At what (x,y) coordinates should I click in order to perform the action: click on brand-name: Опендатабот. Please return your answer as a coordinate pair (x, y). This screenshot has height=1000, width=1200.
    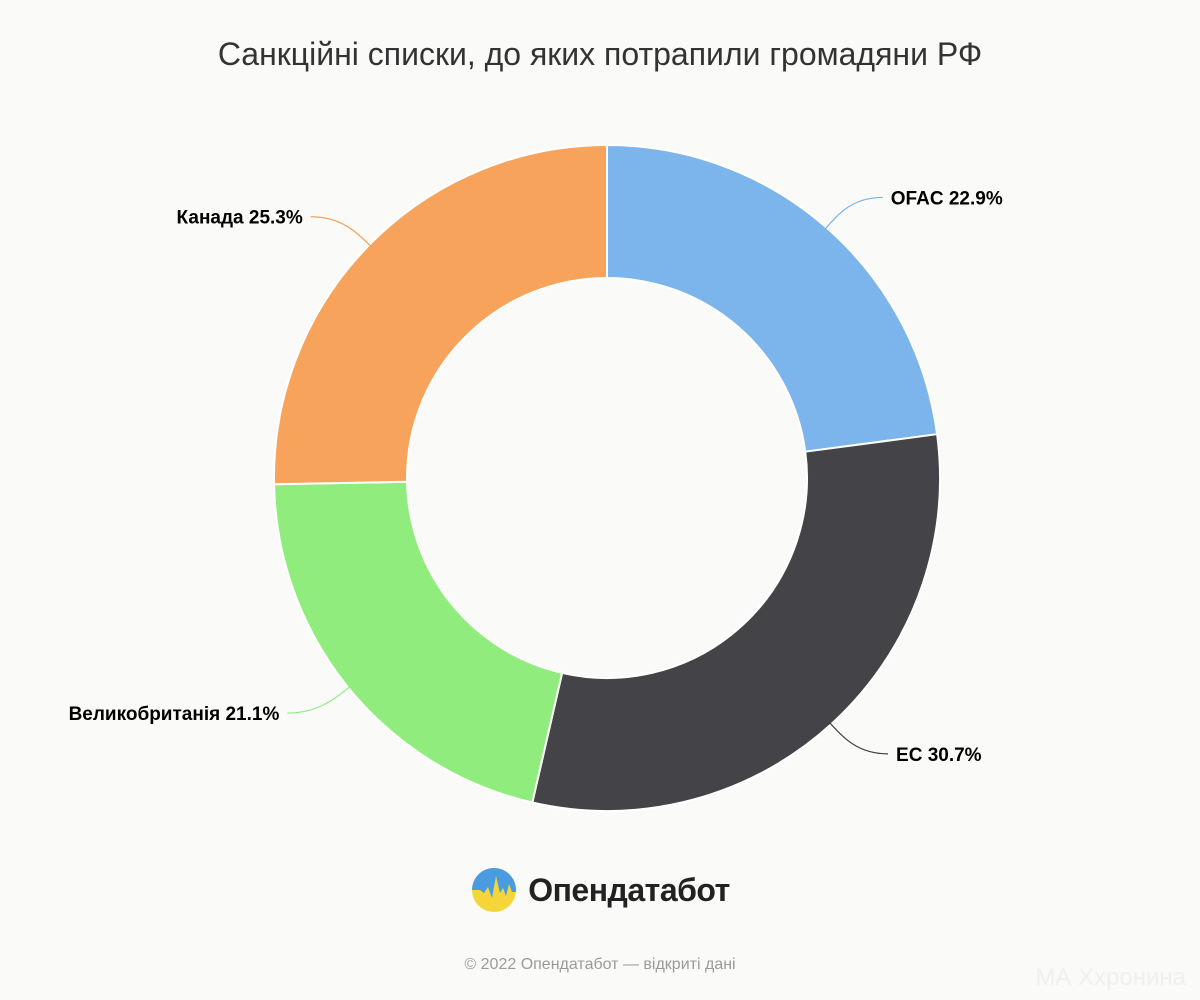
    Looking at the image, I should click on (629, 889).